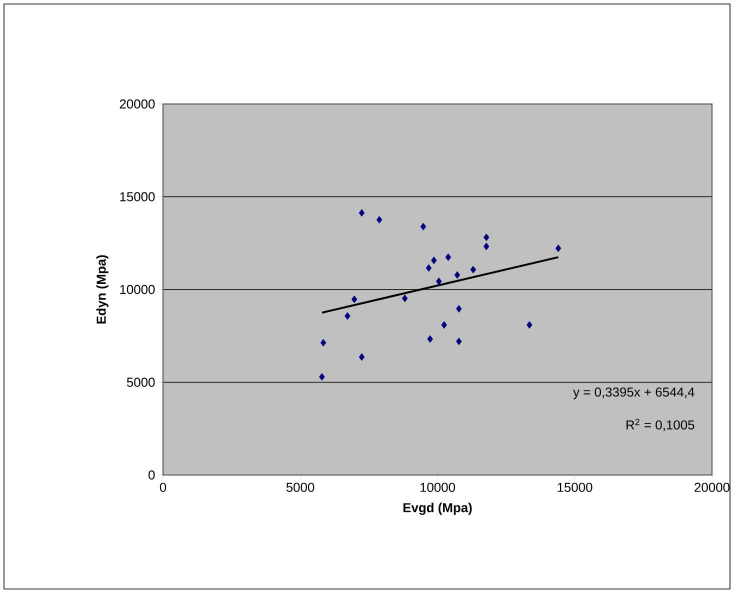  I want to click on y-axis-title: Edyn (Mpa), so click(102, 289).